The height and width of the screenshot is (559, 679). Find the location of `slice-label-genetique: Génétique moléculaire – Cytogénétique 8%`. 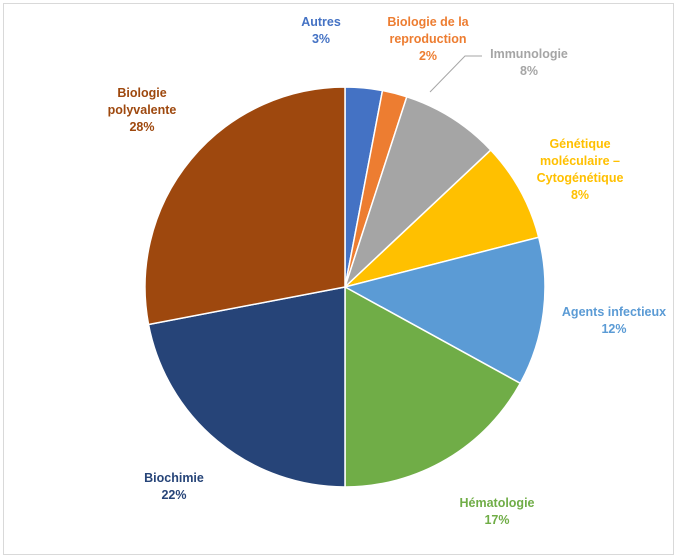

slice-label-genetique: Génétique moléculaire – Cytogénétique 8% is located at coordinates (580, 169).